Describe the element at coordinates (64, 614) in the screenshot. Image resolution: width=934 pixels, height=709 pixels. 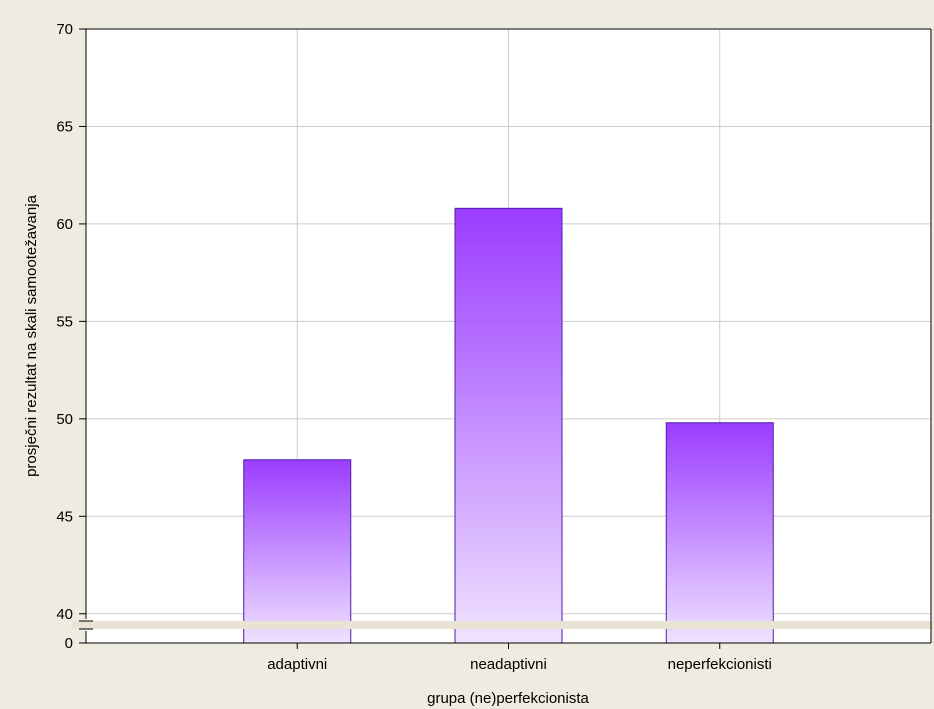
I see `y-tick-label-40: 40` at that location.